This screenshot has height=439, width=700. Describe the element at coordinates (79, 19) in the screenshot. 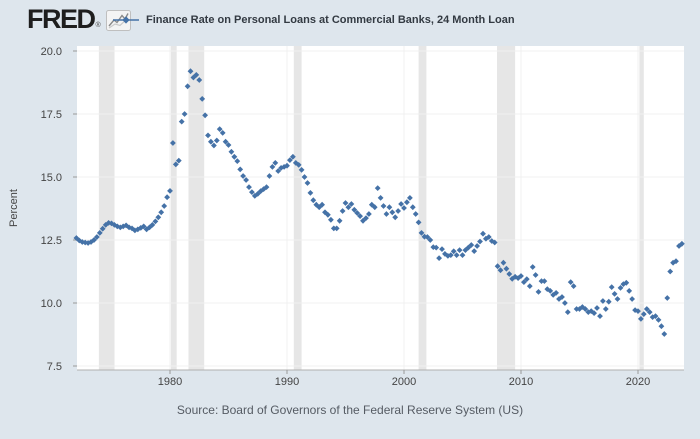

I see `fred-logo: FRED ®` at that location.